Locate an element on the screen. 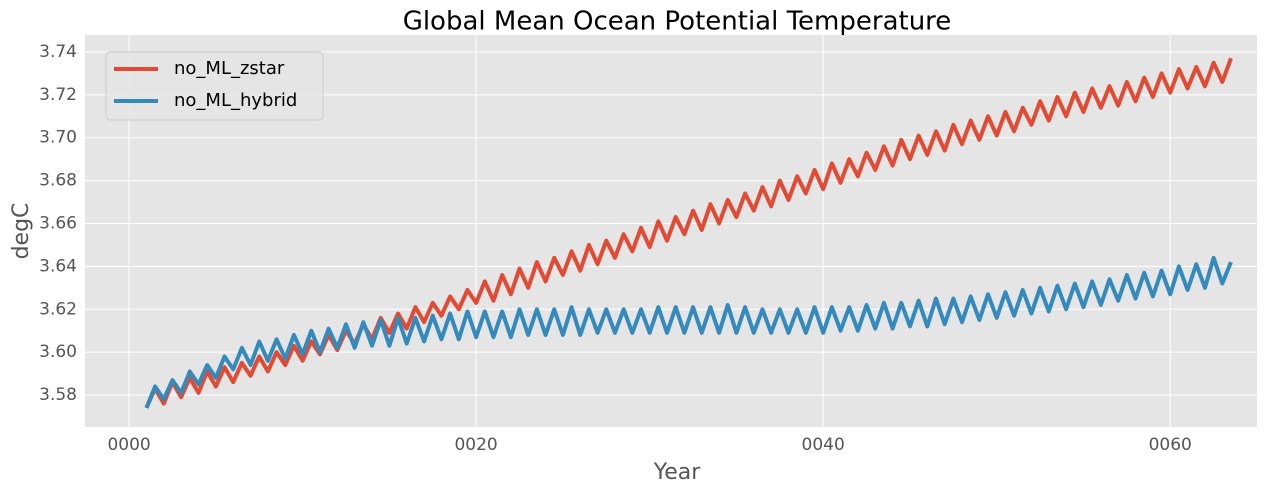 The image size is (1268, 495). y-tick-label: 3.74 is located at coordinates (58, 52).